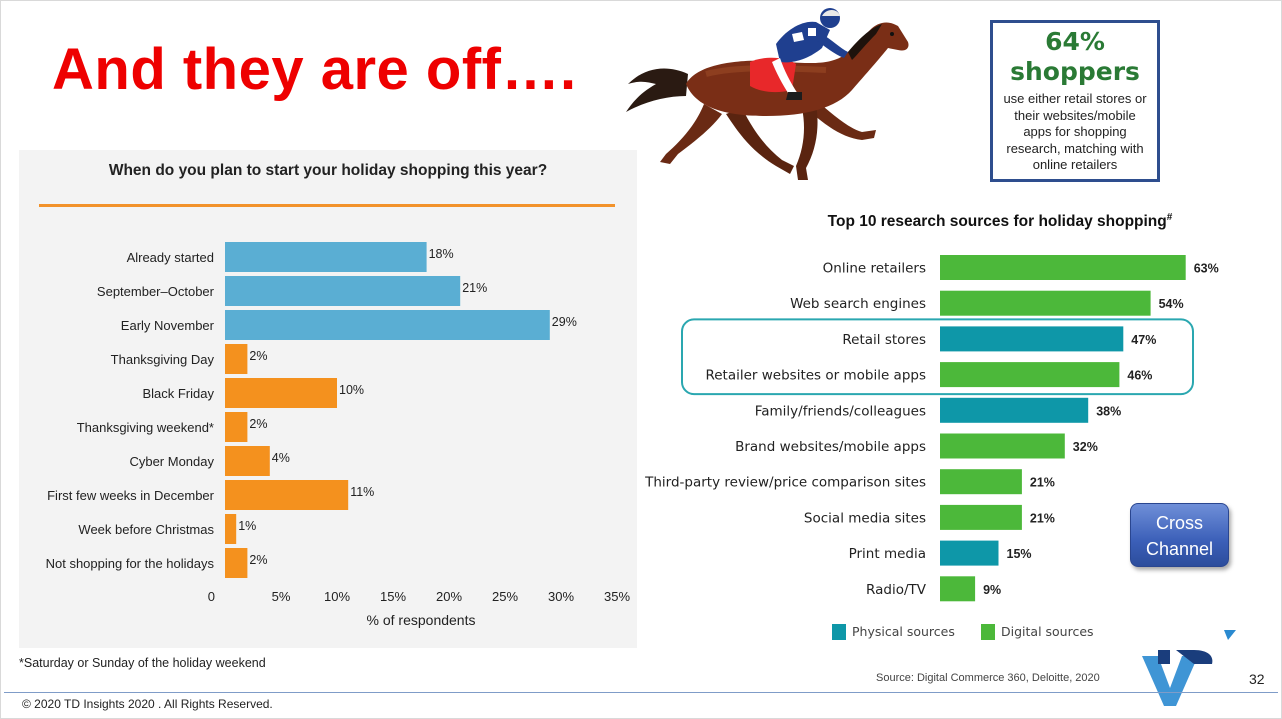 This screenshot has height=719, width=1282. What do you see at coordinates (1075, 41) in the screenshot?
I see `stat-percent: 64%` at bounding box center [1075, 41].